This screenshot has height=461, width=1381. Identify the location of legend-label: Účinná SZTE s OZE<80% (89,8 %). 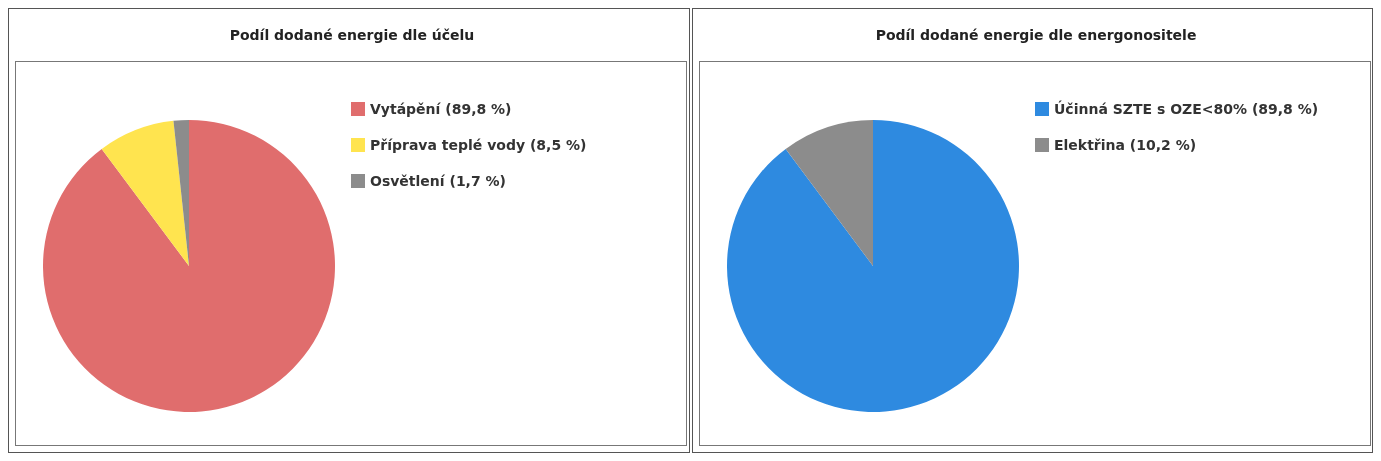
(1185, 108).